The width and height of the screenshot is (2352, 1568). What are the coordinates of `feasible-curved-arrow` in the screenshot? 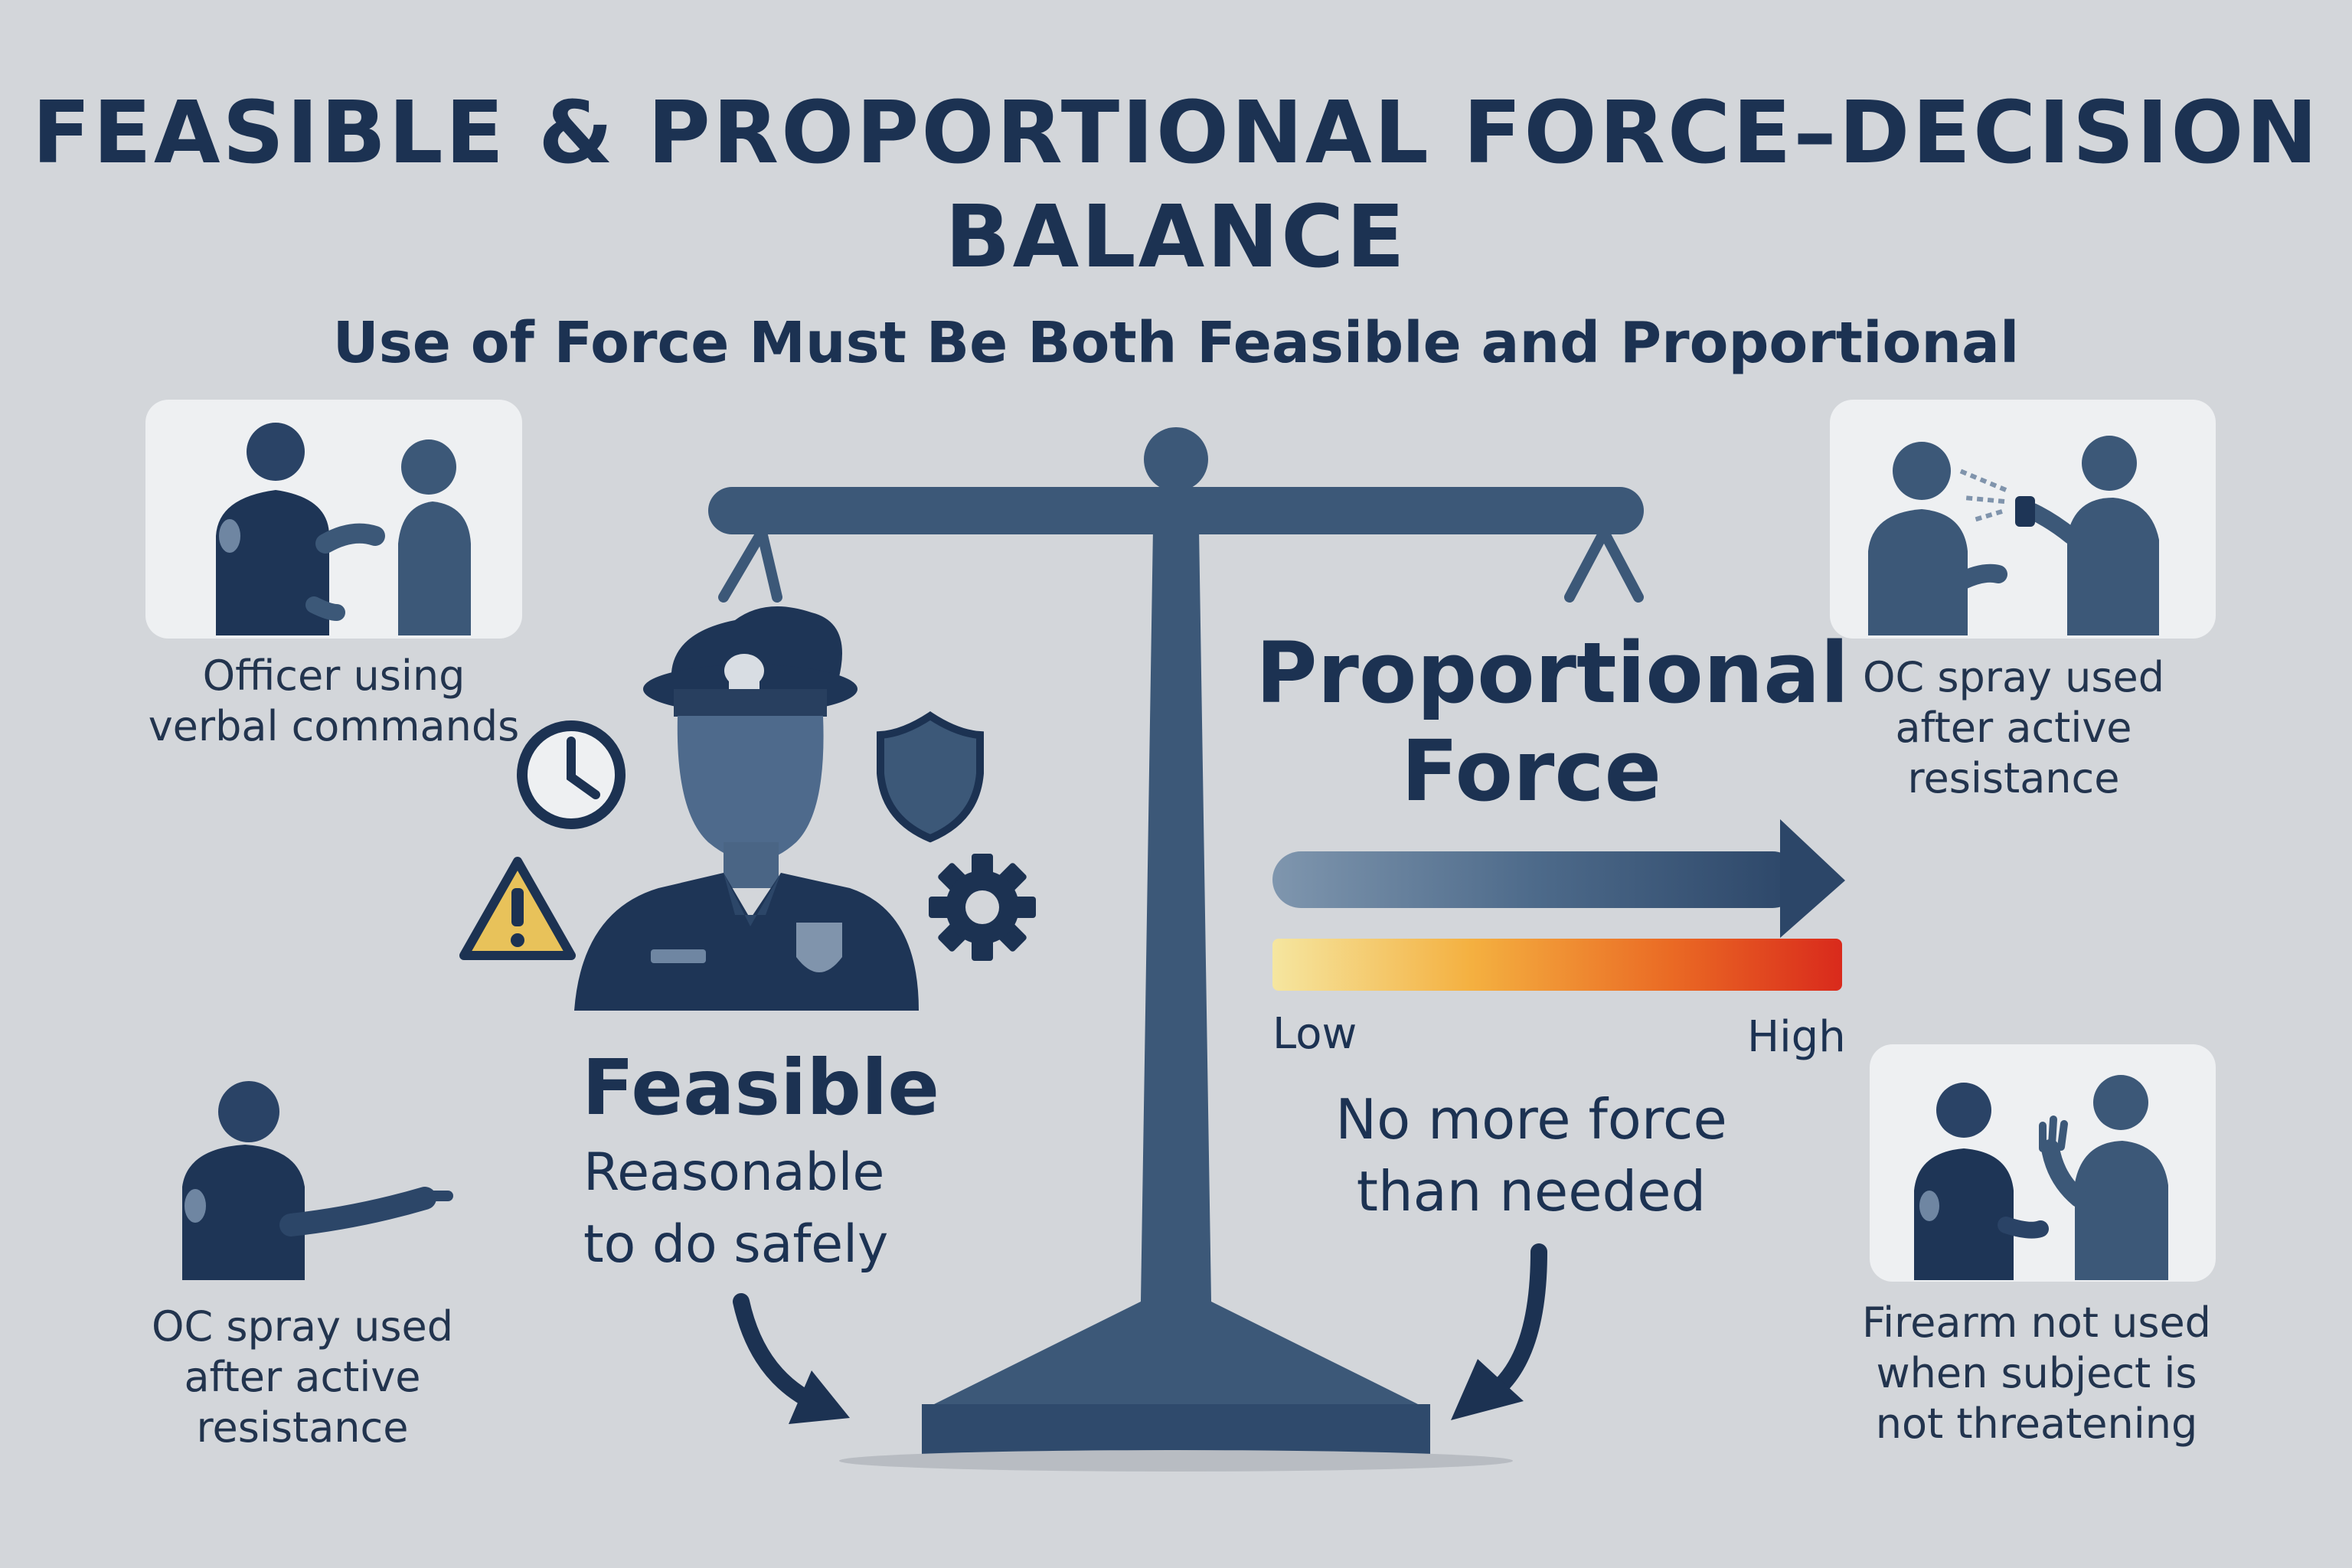 It's located at (791, 1358).